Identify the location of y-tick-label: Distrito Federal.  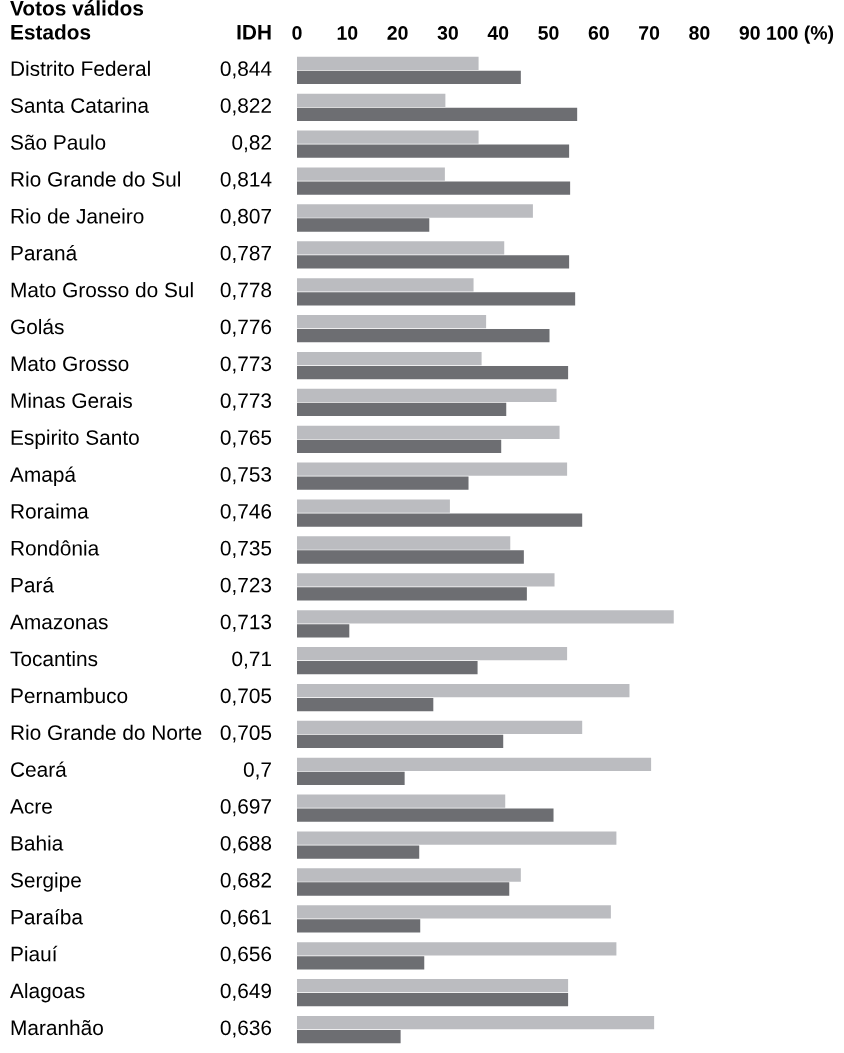
(80, 68).